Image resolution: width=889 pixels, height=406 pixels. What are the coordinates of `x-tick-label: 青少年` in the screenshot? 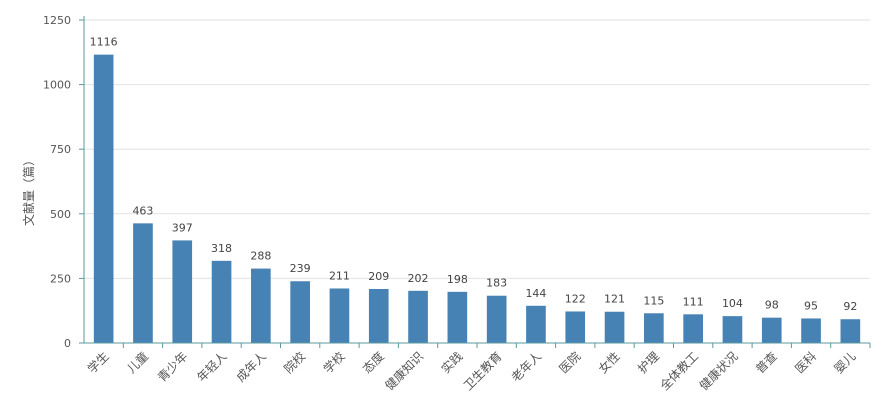 It's located at (172, 366).